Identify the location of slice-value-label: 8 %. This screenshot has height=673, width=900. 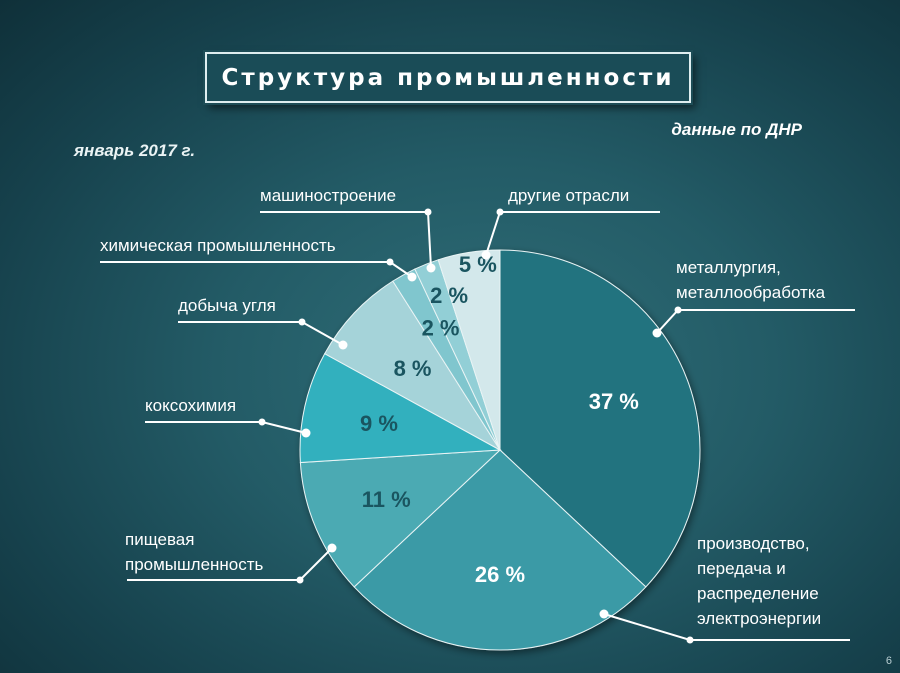
(413, 368).